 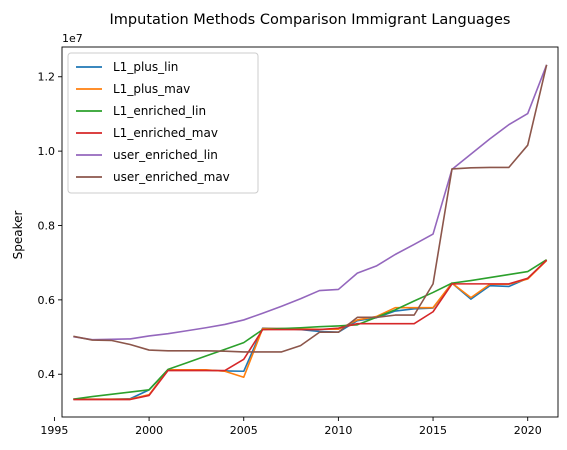 I want to click on x-axis: 1995 2000 2005 2010 2015 2020, so click(x=291, y=427).